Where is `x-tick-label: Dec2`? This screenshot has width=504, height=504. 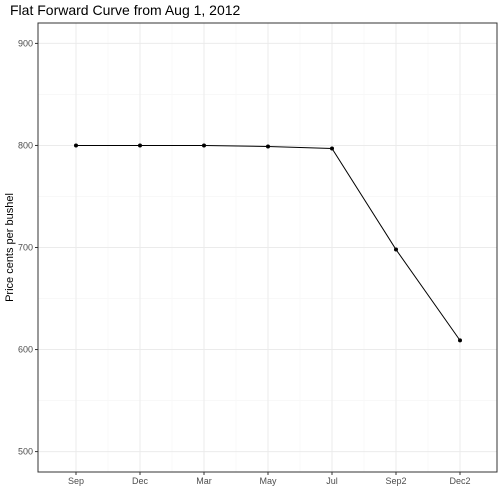
x-tick-label: Dec2 is located at coordinates (459, 481).